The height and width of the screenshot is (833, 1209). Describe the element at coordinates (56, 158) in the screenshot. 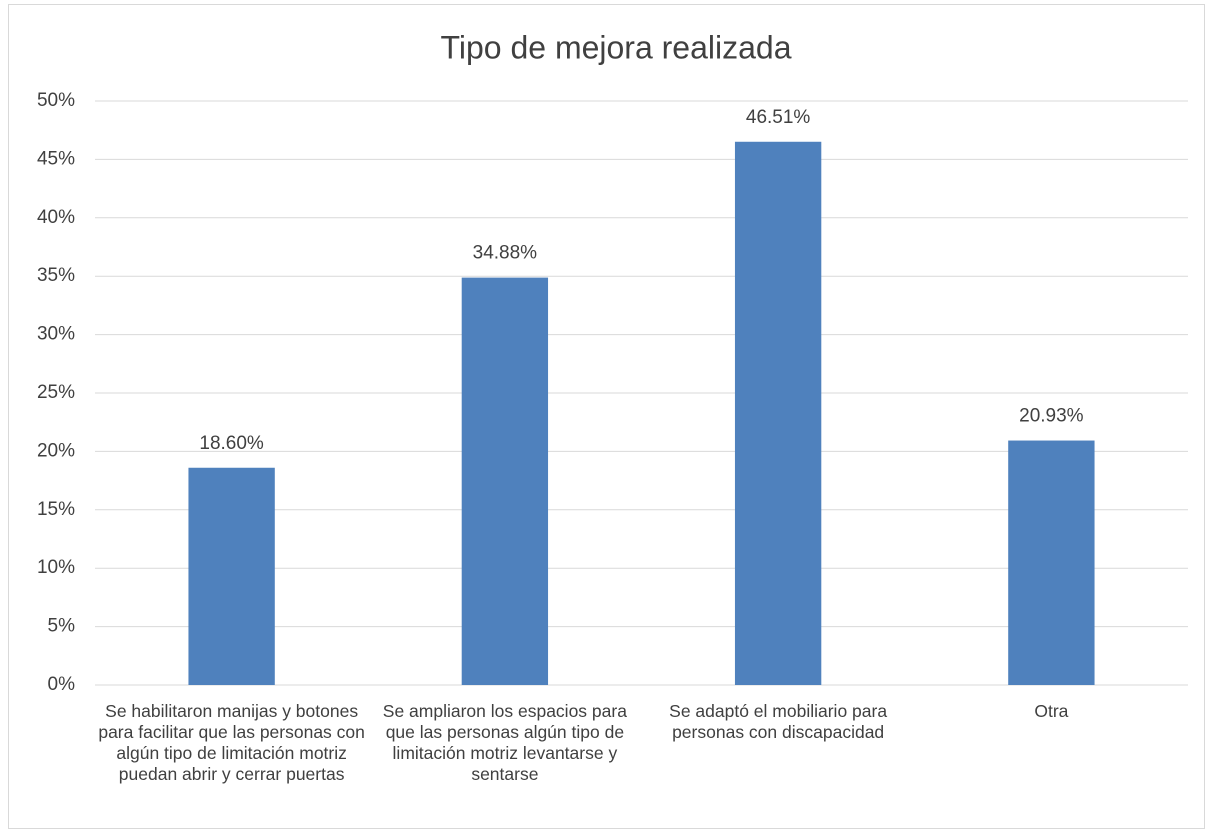

I see `y-tick-label: 45%` at that location.